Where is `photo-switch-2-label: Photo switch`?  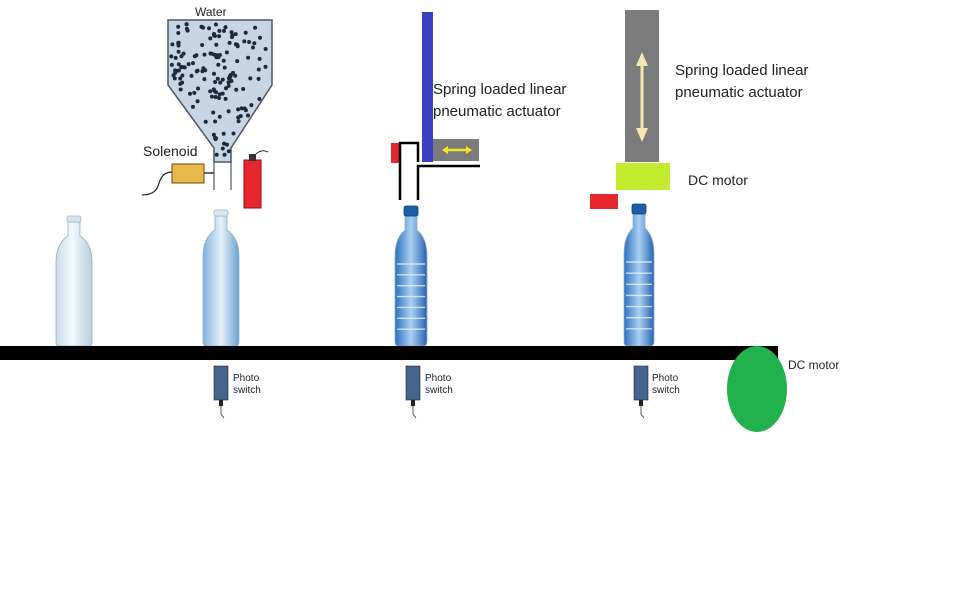 photo-switch-2-label: Photo switch is located at coordinates (439, 385).